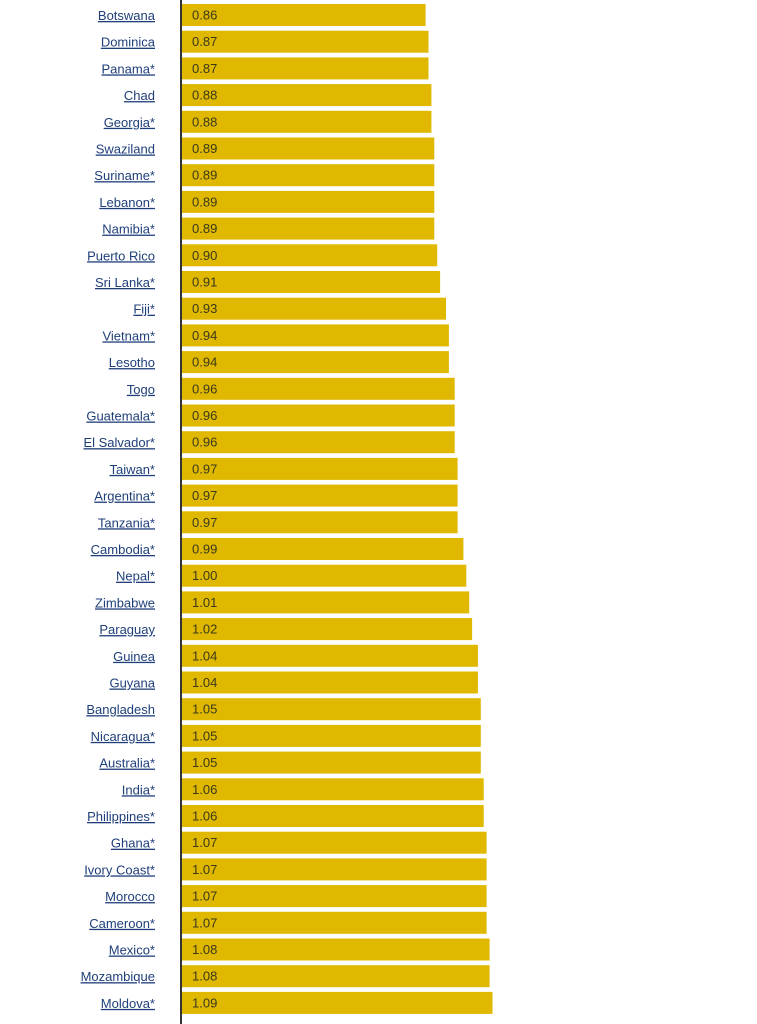 This screenshot has width=757, height=1024. I want to click on category-label: Puerto Rico, so click(121, 255).